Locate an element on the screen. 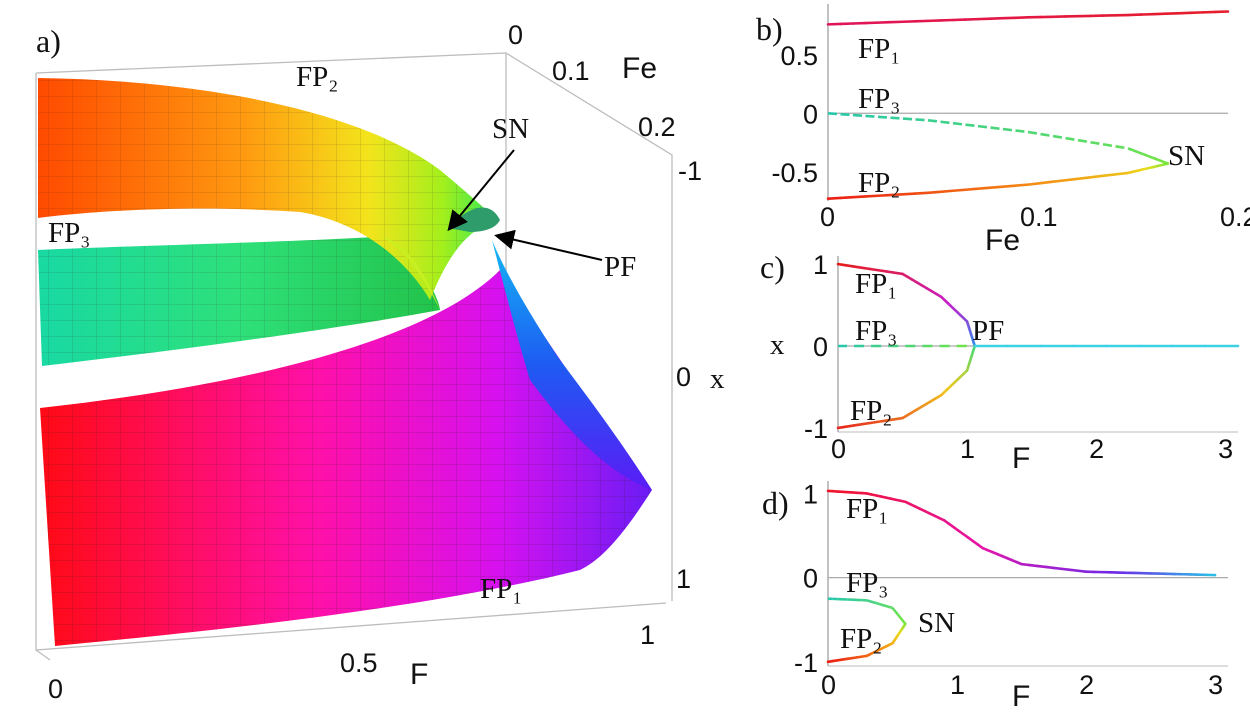 This screenshot has width=1250, height=720. panel-label: c) is located at coordinates (772, 267).